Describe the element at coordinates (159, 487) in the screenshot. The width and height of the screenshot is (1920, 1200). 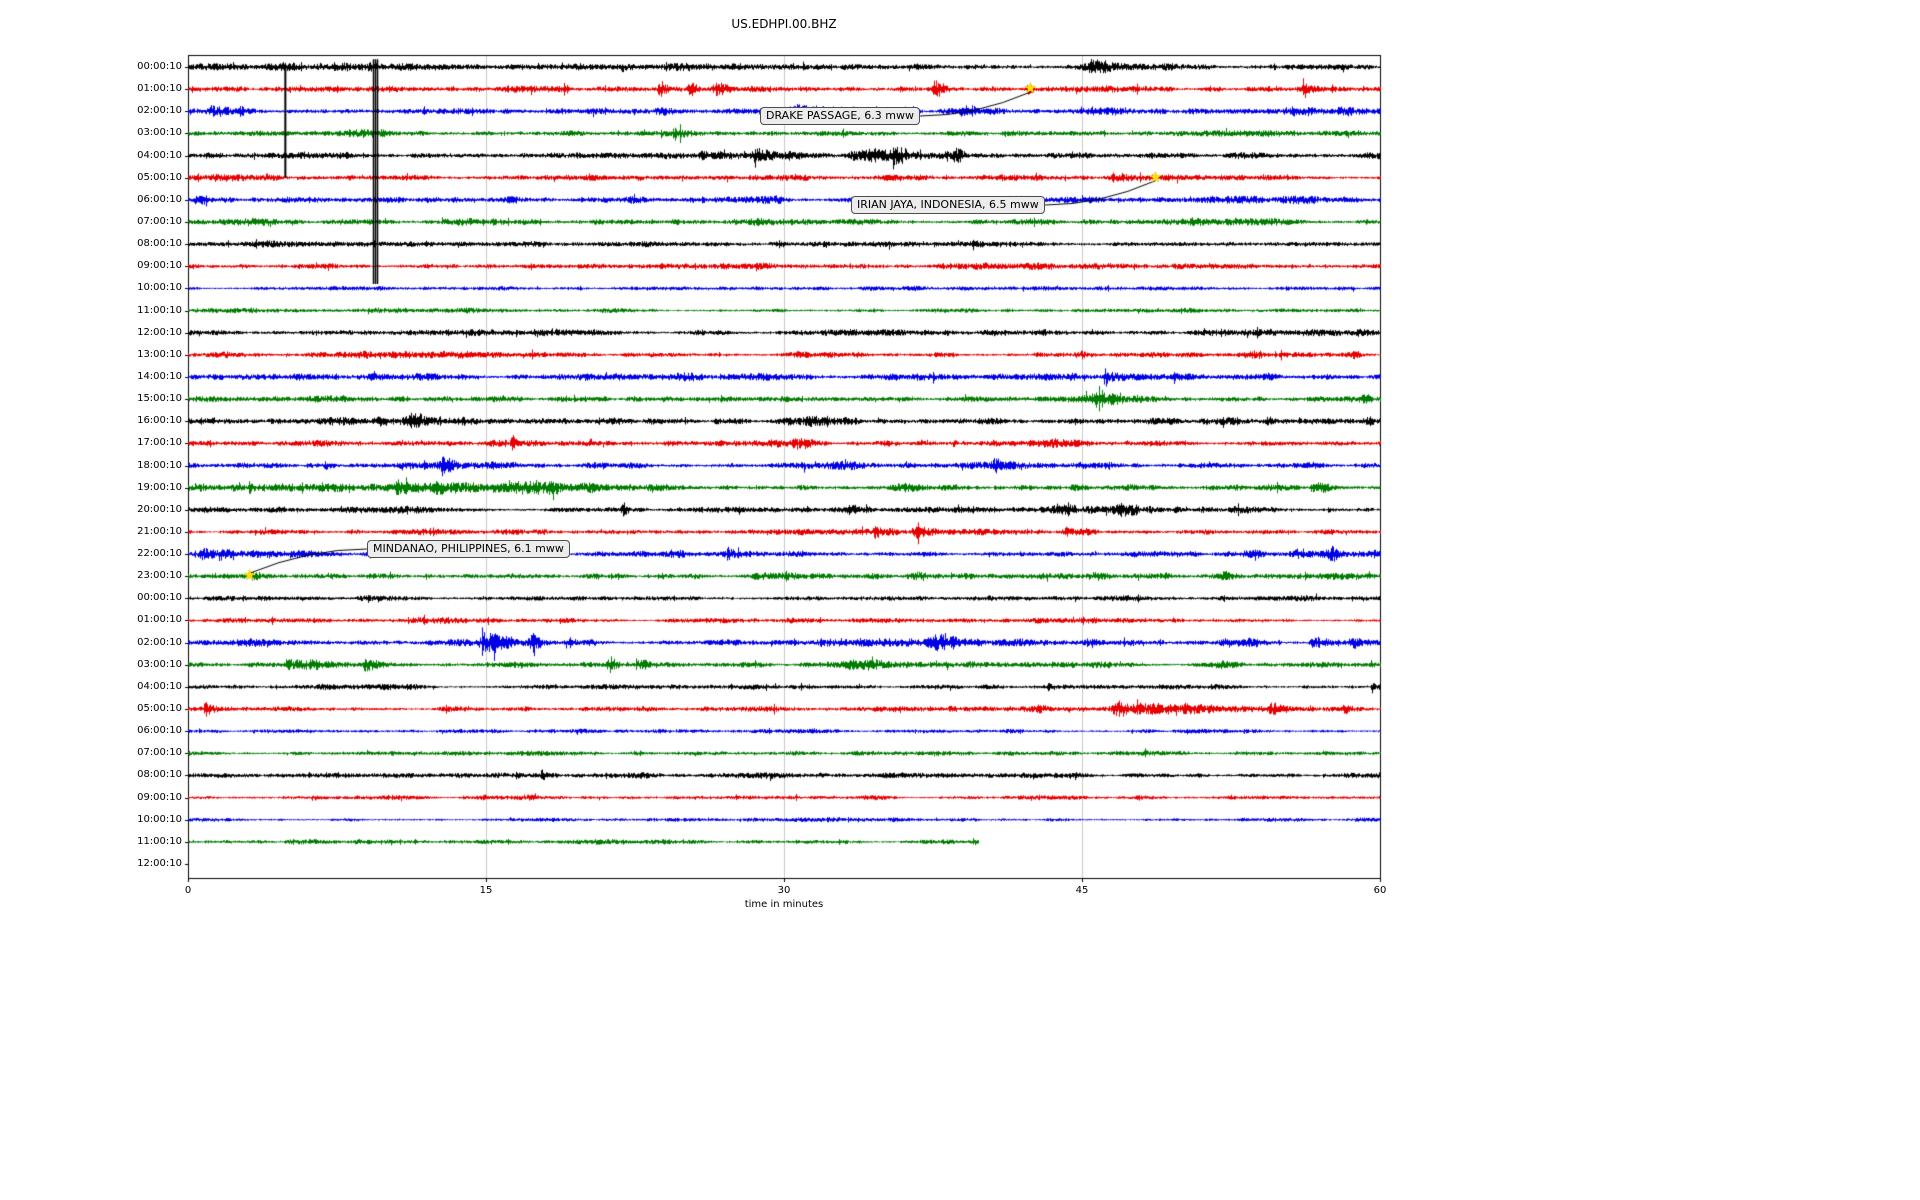
I see `y-axis-label: 19:00:10` at that location.